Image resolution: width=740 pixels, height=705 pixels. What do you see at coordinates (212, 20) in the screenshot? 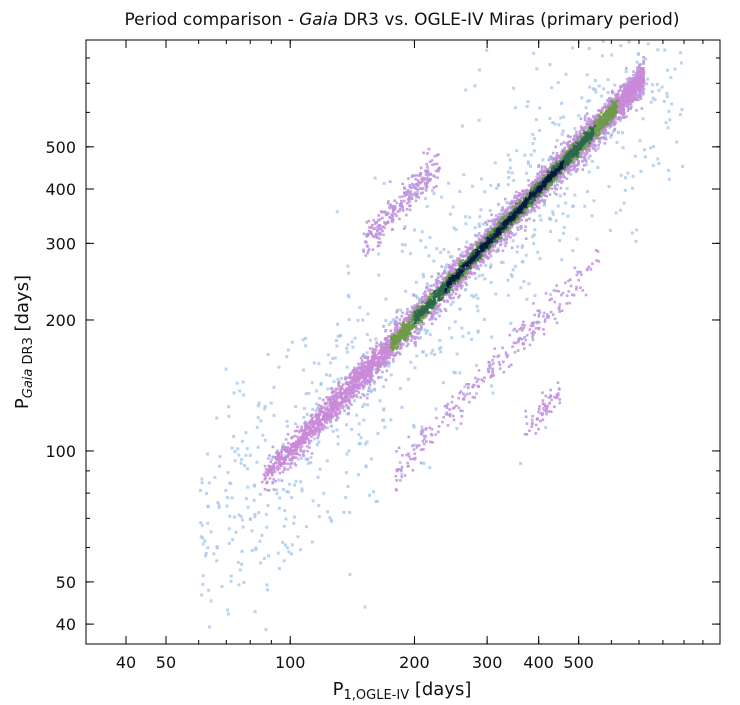
I see `chart-title-prefix: Period comparison -` at bounding box center [212, 20].